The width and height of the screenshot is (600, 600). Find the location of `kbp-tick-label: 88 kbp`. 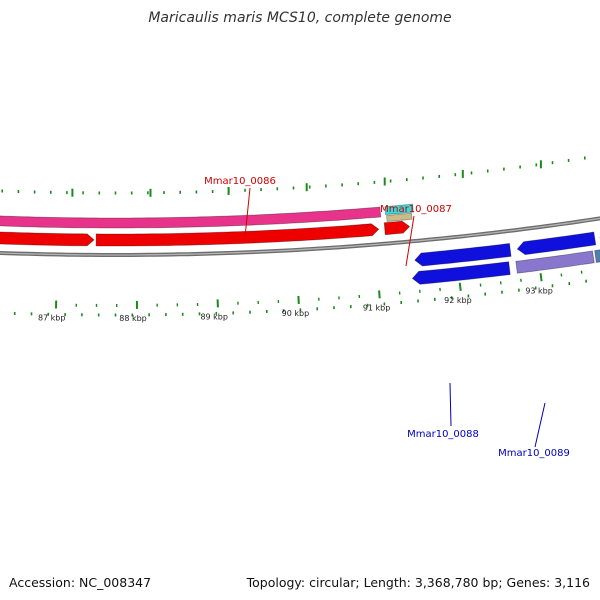

kbp-tick-label: 88 kbp is located at coordinates (133, 318).